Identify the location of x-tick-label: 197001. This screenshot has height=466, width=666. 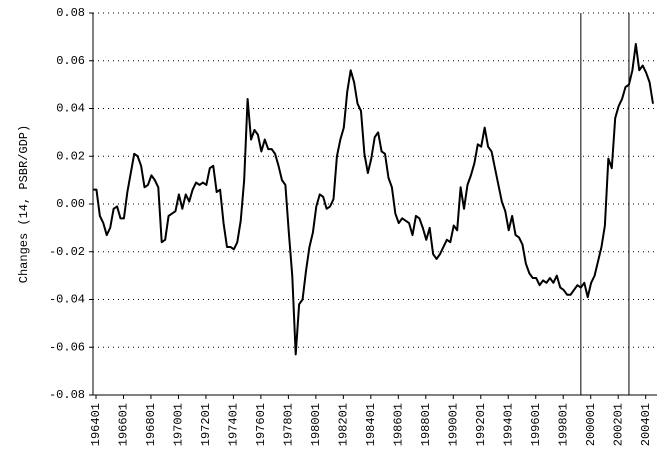
(179, 424).